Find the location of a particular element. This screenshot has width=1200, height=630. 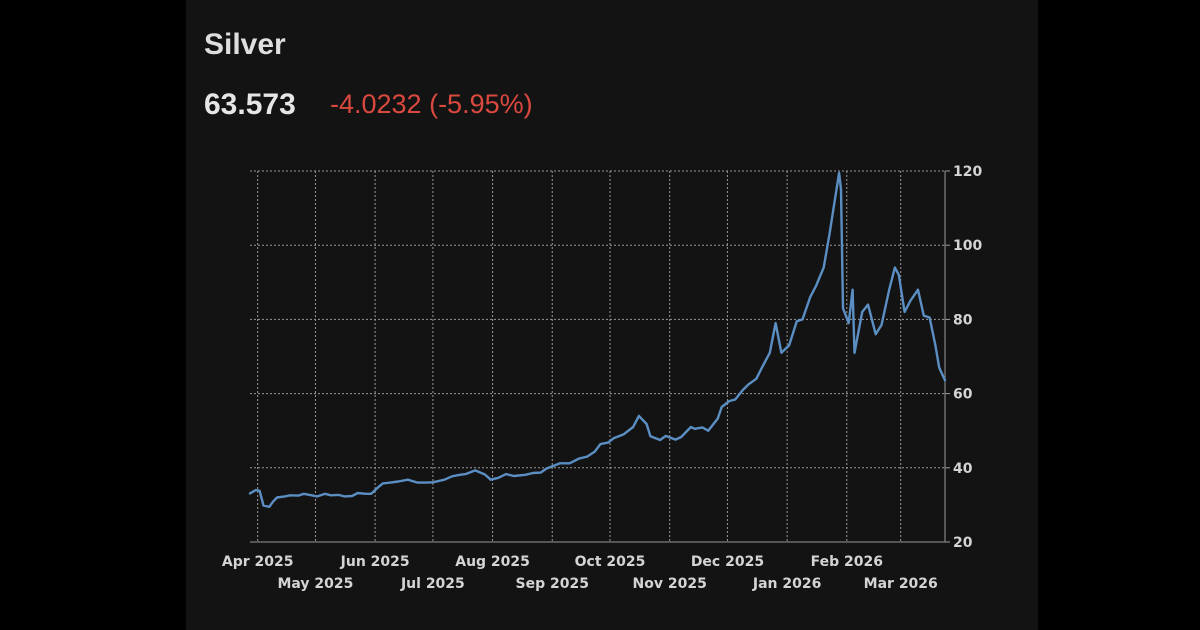

y-tick-label: 100 is located at coordinates (967, 246).